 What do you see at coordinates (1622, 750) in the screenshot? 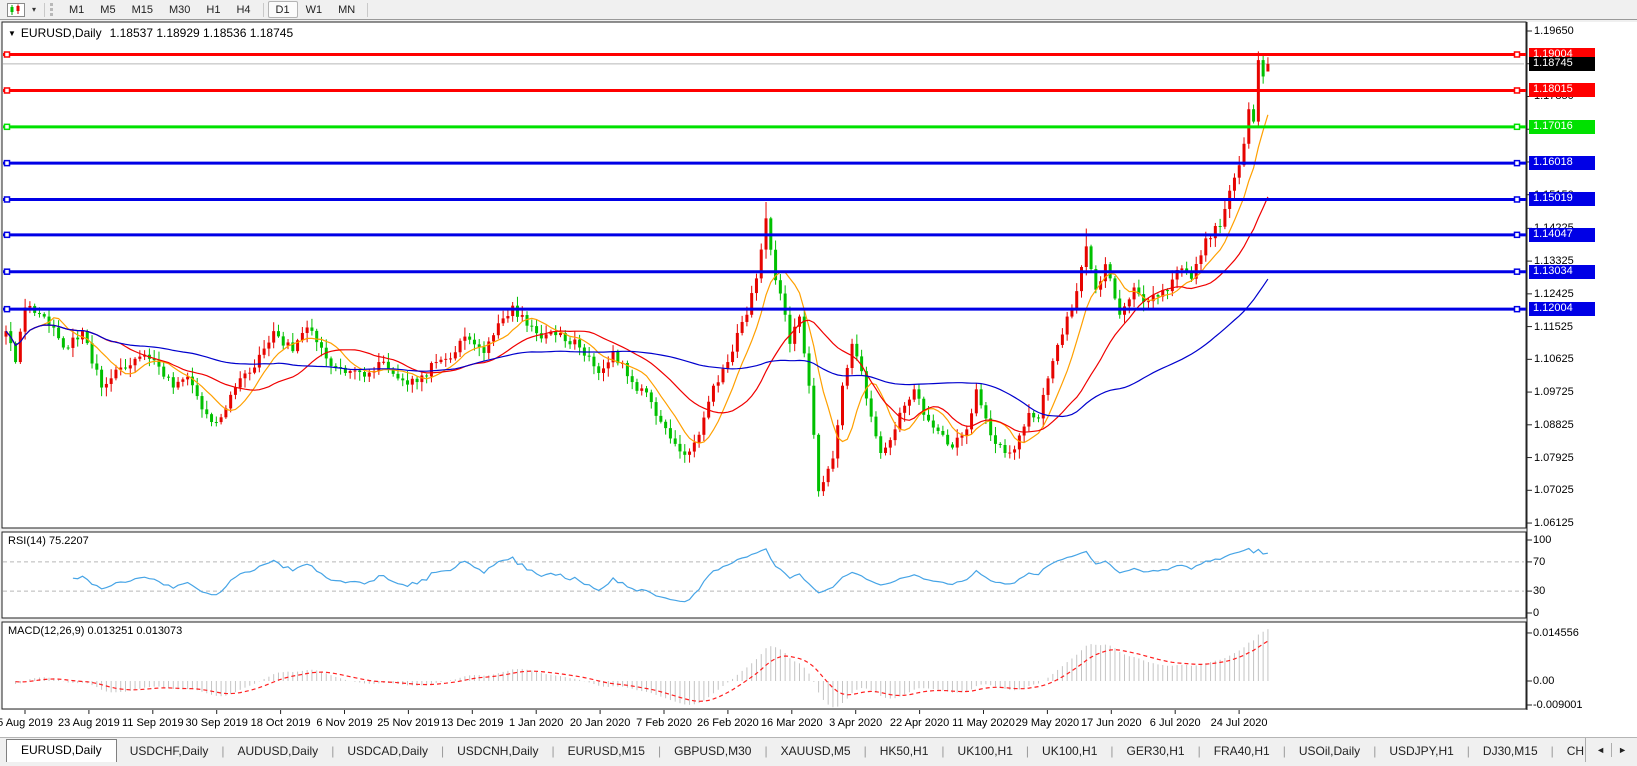
I see `scroll-tabs-right-icon: ►` at bounding box center [1622, 750].